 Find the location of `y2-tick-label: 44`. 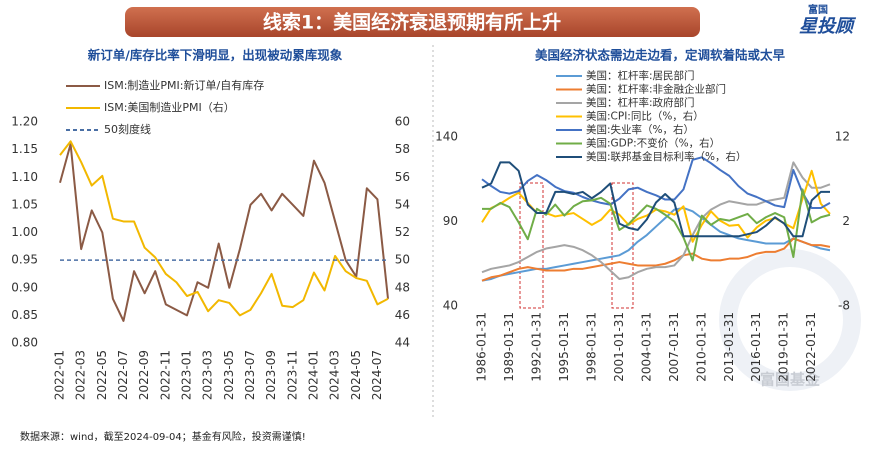

y2-tick-label: 44 is located at coordinates (402, 343).